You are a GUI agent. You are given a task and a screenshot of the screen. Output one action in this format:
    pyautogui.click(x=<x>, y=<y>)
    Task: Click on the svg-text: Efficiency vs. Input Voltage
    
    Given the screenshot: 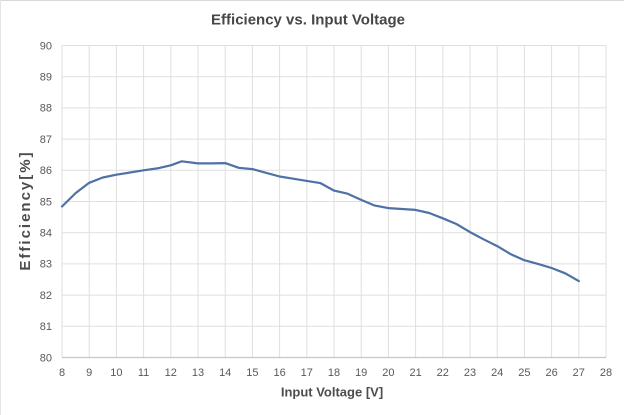 What is the action you would take?
    pyautogui.click(x=308, y=20)
    